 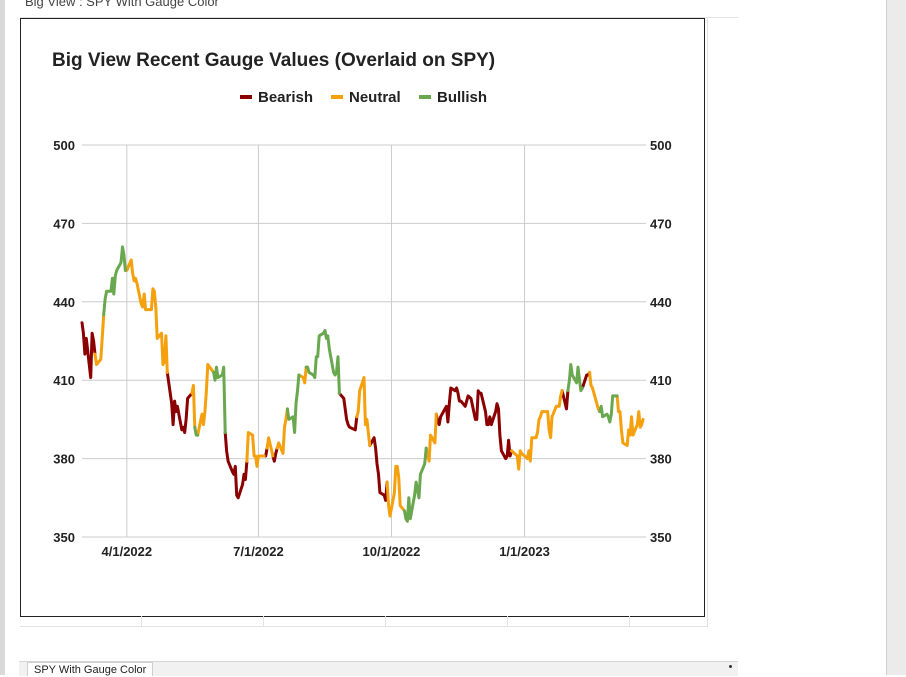 I want to click on y-tick-label-left: 500, so click(x=64, y=145).